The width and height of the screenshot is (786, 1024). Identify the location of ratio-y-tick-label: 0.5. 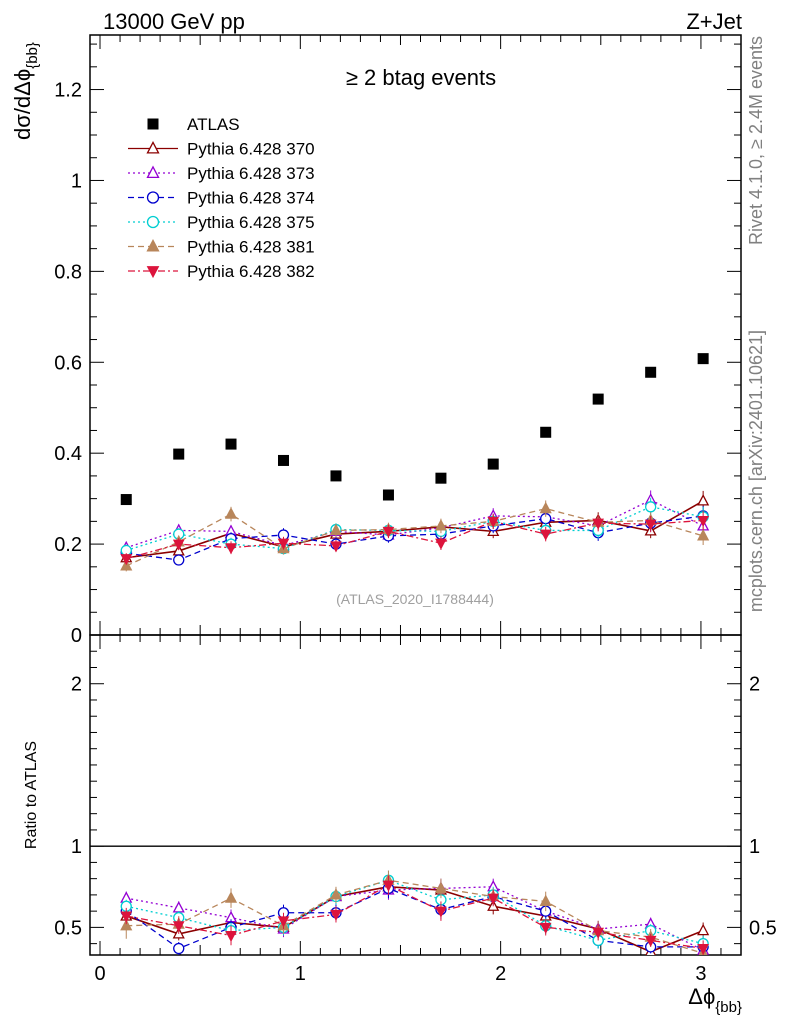
(68, 928).